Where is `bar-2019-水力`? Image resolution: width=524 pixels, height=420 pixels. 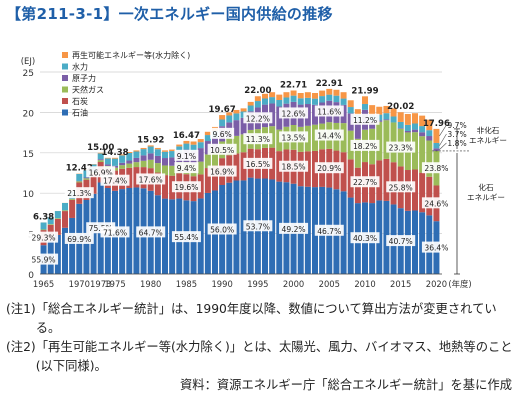 bar-2019-水力 is located at coordinates (429, 133).